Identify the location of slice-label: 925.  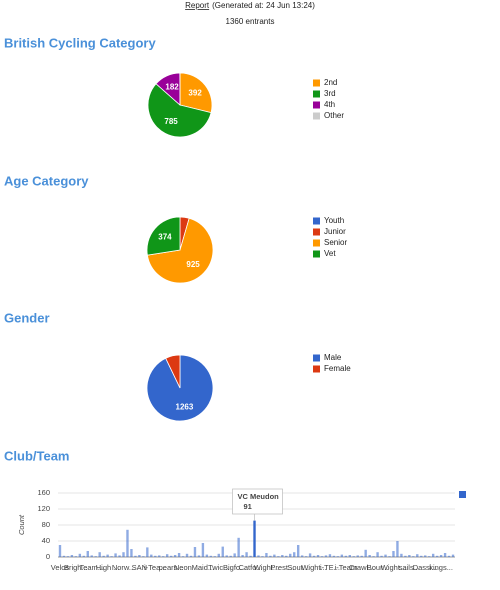
(193, 264).